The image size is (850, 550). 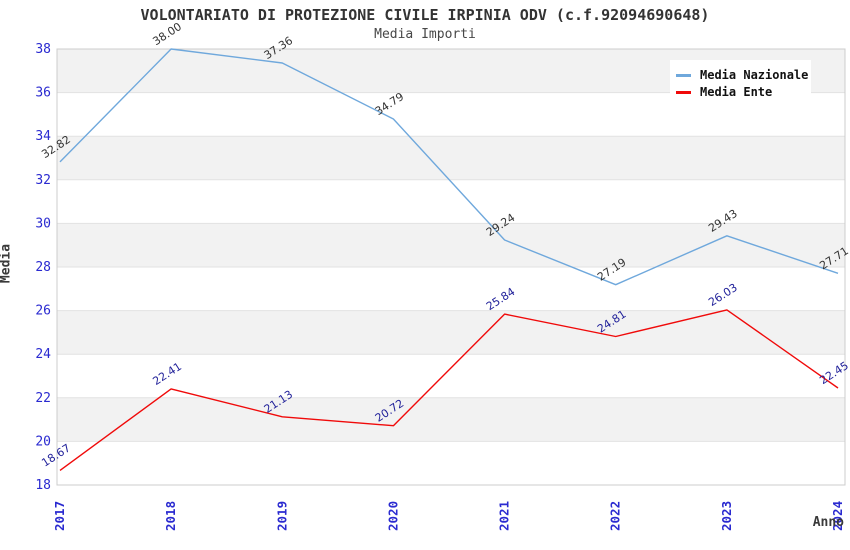 I want to click on x-tick-labels: 2017 2018 2019 2020 2021 2022 2023 2024, so click(x=448, y=516).